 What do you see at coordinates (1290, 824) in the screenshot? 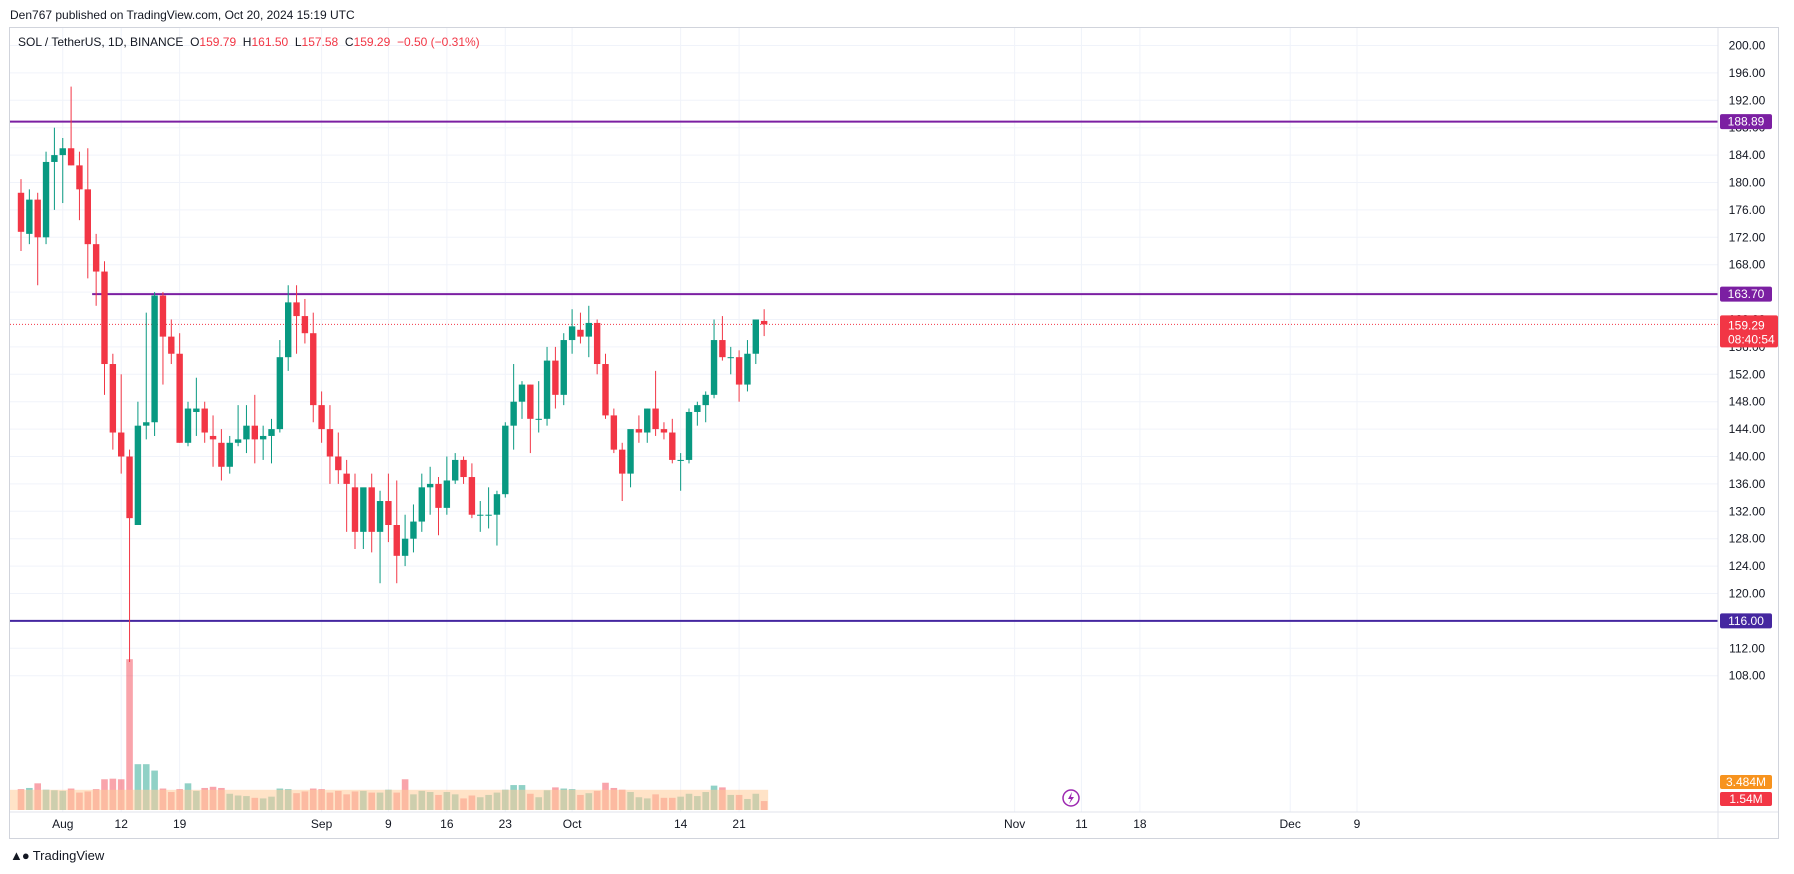
I see `x-tick-label: Dec` at bounding box center [1290, 824].